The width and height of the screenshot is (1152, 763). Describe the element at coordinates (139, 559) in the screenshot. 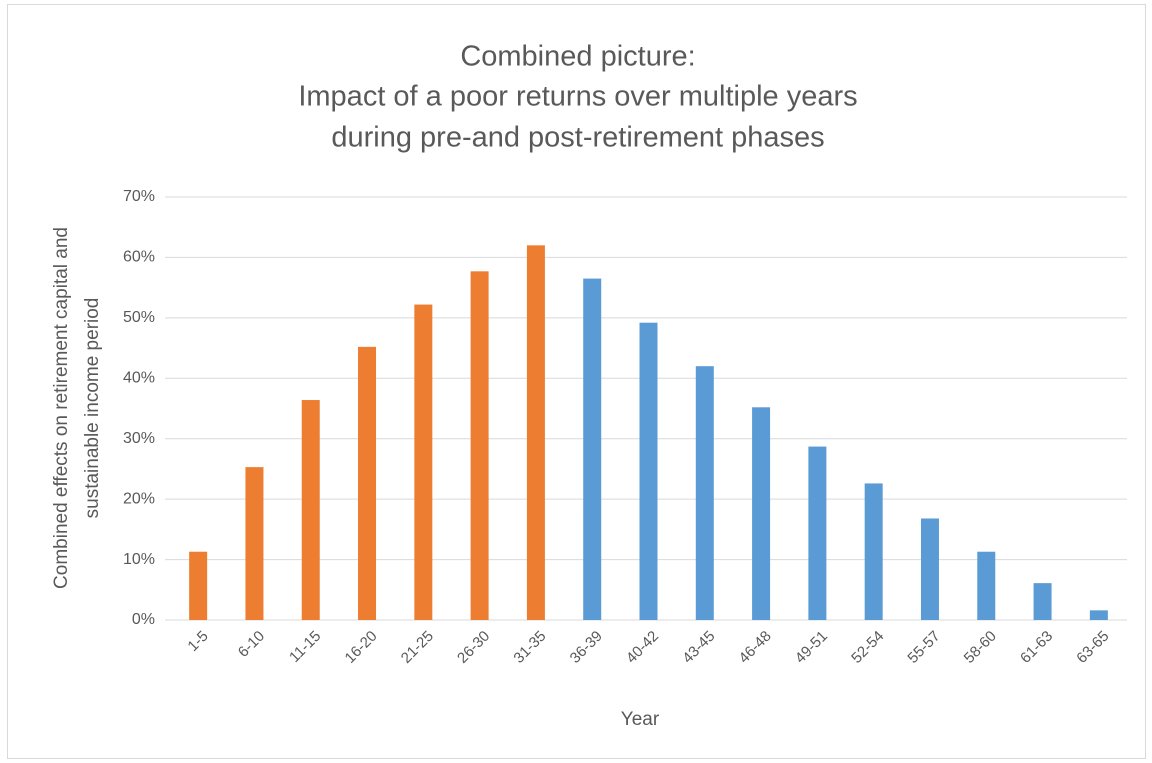

I see `y-tick-label: 10%` at that location.